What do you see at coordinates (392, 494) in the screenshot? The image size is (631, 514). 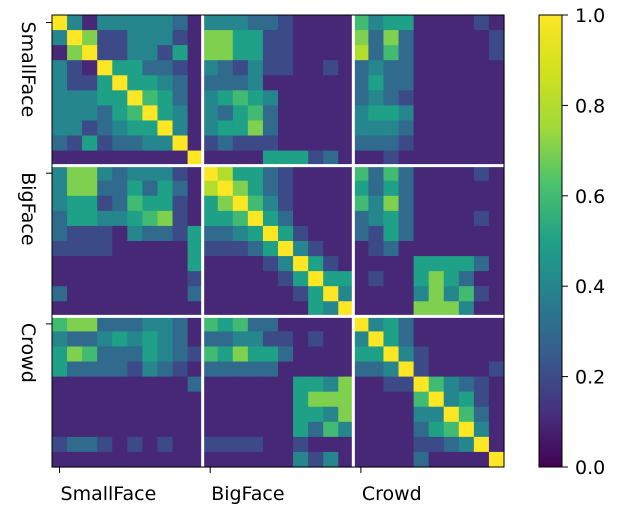 I see `x-tick-label: Crowd` at bounding box center [392, 494].